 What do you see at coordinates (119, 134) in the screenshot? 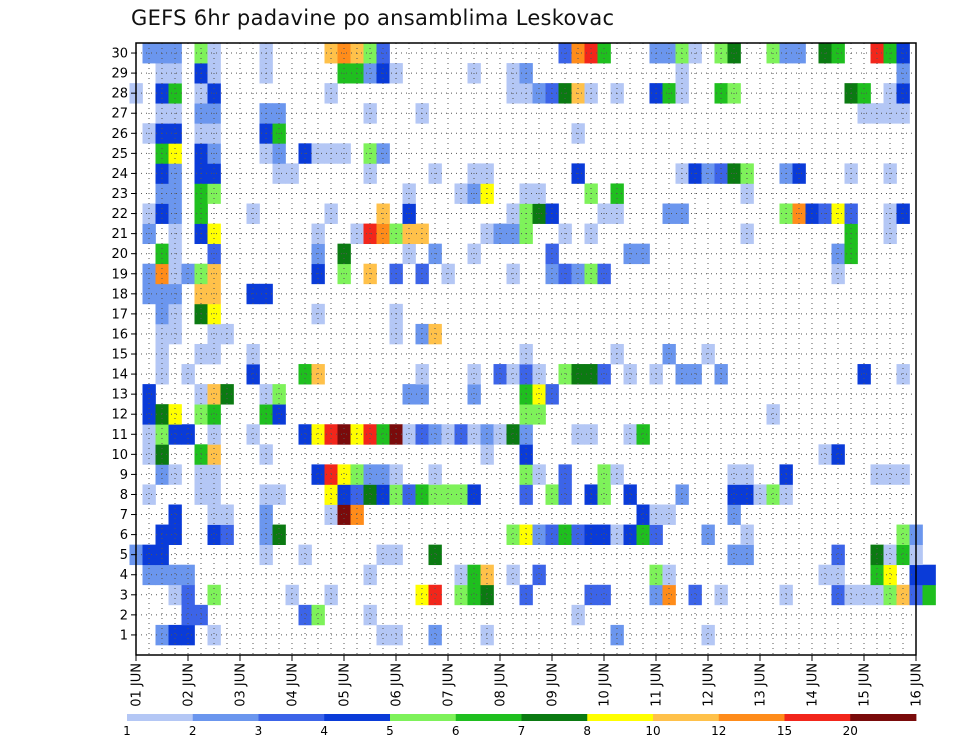
I see `y-tick-label: 26` at bounding box center [119, 134].